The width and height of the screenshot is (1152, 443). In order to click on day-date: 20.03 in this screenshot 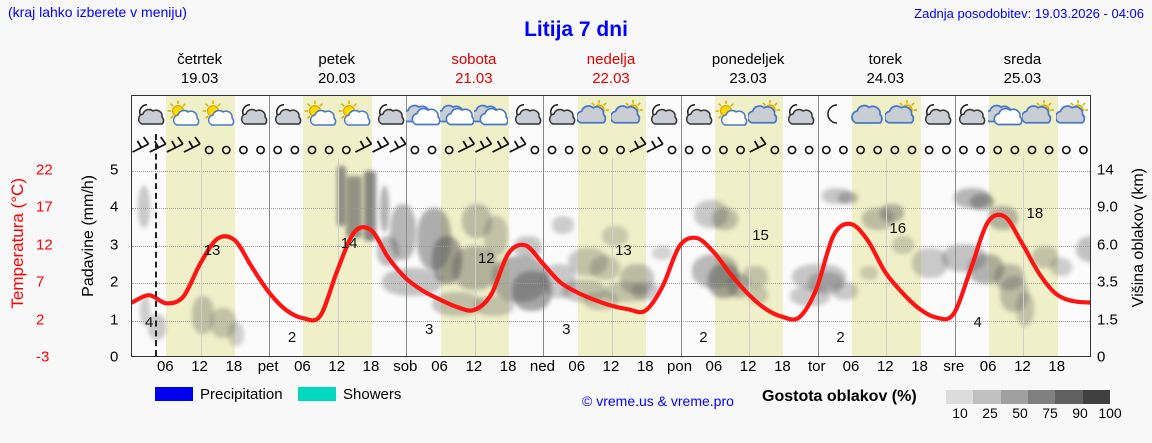, I will do `click(336, 78)`.